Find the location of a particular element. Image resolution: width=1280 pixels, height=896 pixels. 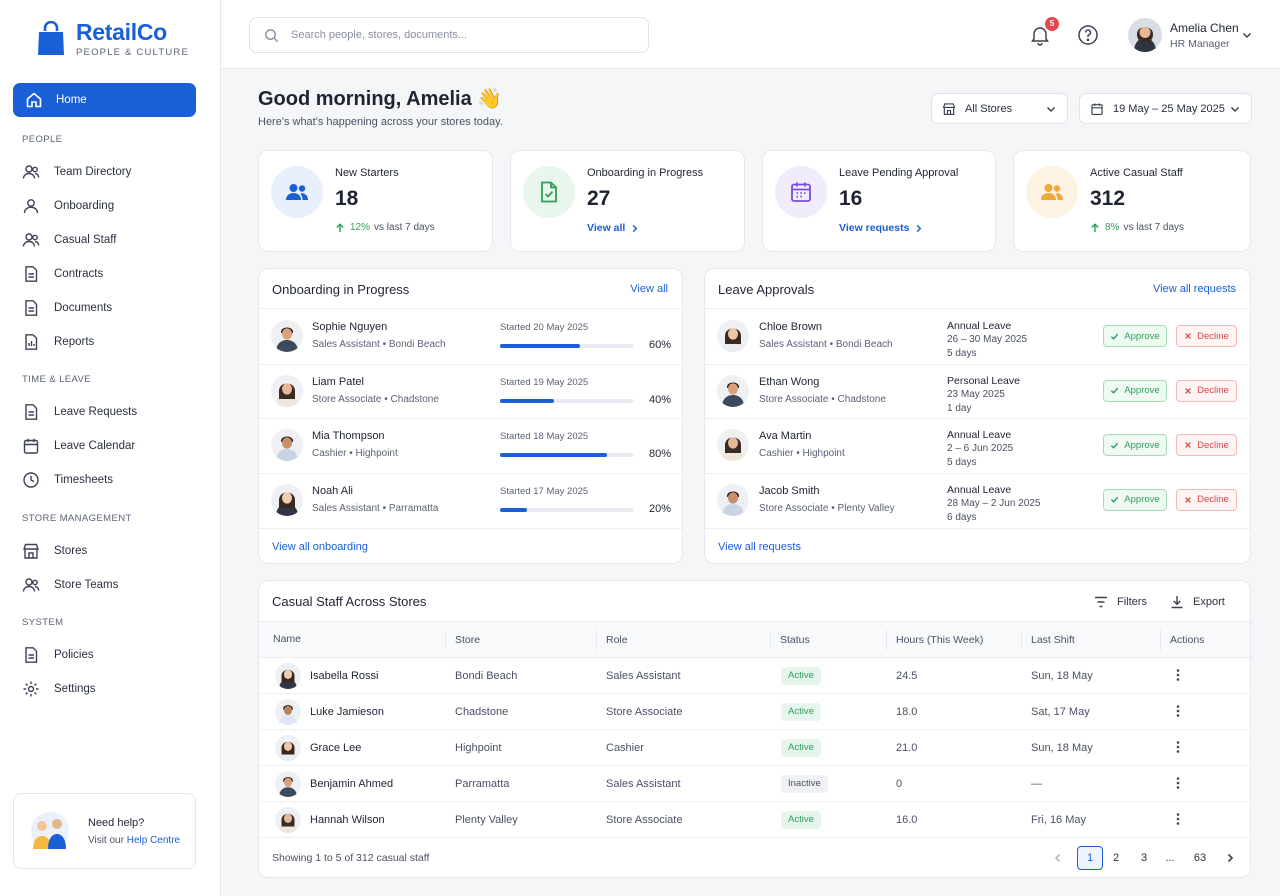

chevron-down-icon is located at coordinates (1247, 35).